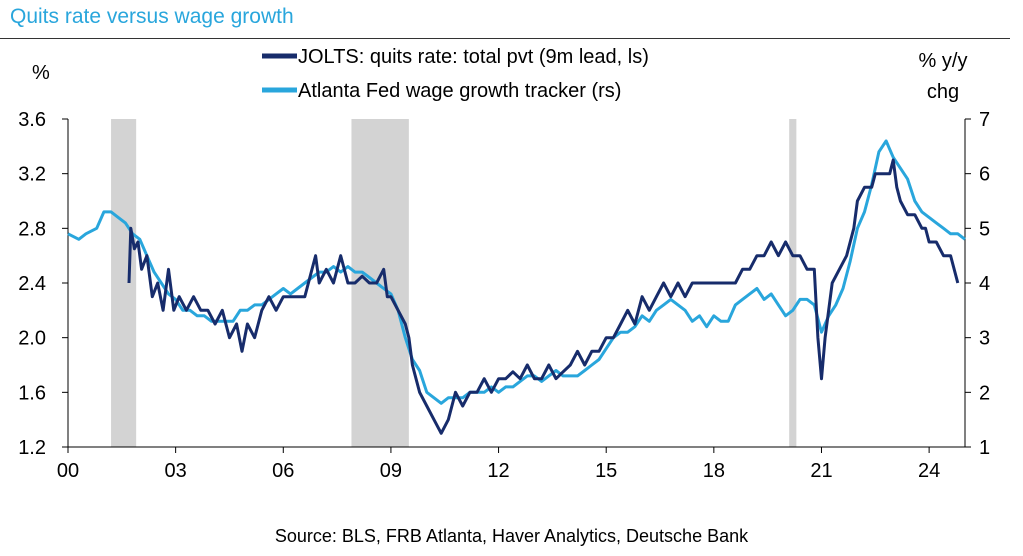 The height and width of the screenshot is (556, 1023). Describe the element at coordinates (32, 393) in the screenshot. I see `left-tick-label: 1.6` at that location.